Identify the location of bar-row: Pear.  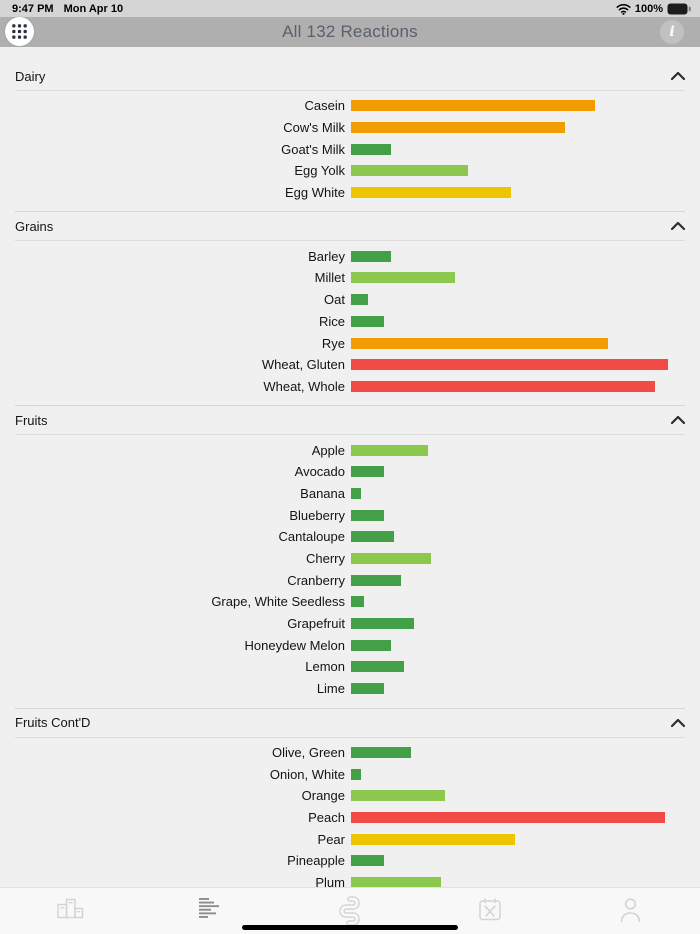
(350, 839).